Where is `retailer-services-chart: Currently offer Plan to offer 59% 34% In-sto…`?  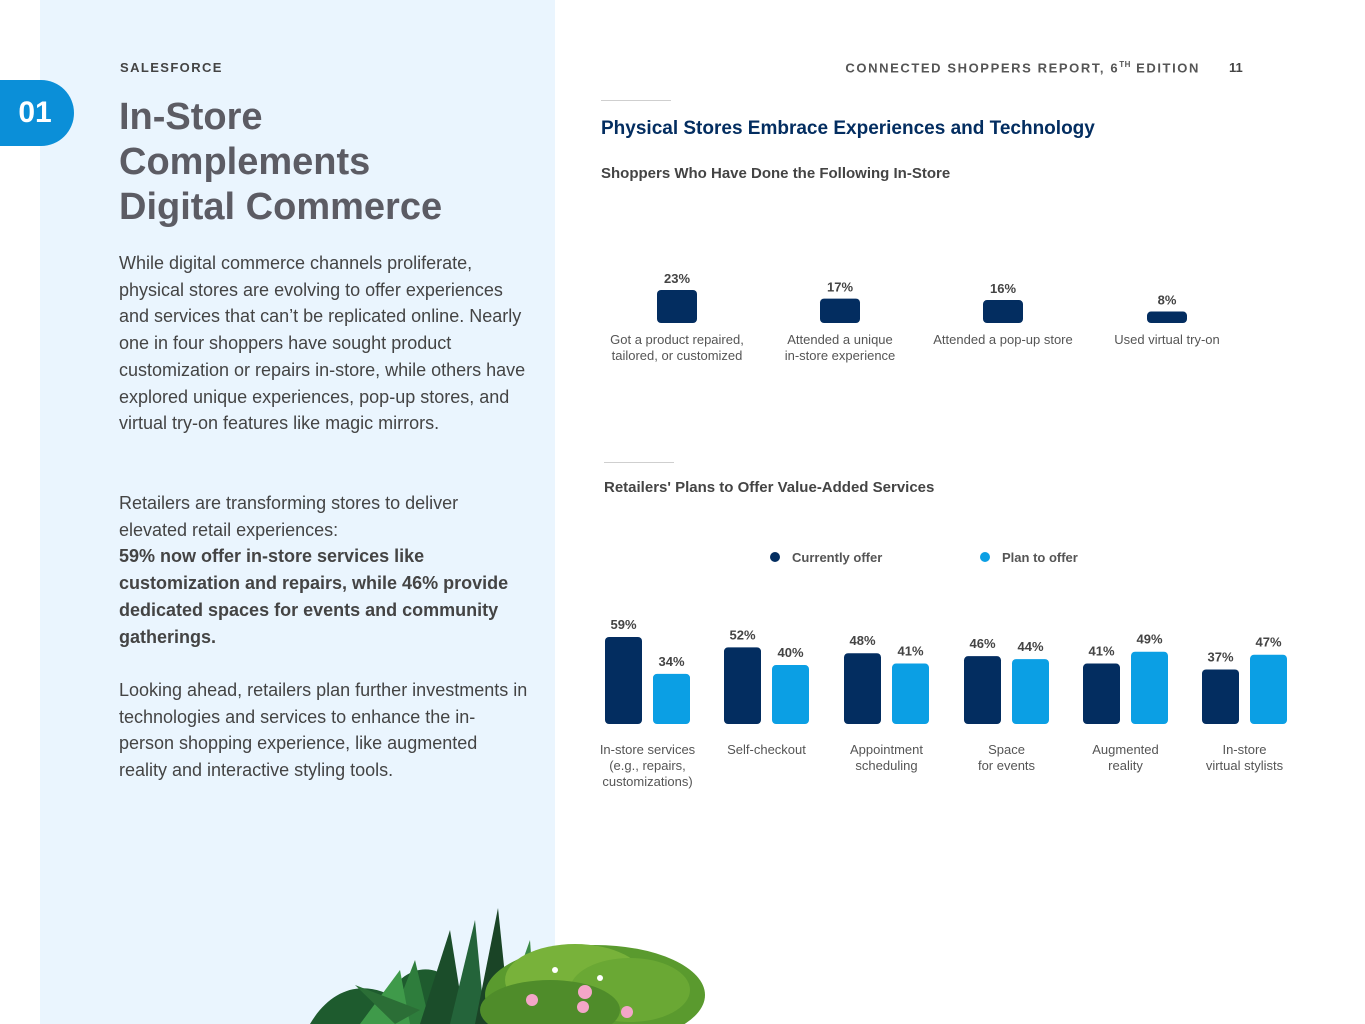
retailer-services-chart: Currently offer Plan to offer 59% 34% In-sto… is located at coordinates (943, 669).